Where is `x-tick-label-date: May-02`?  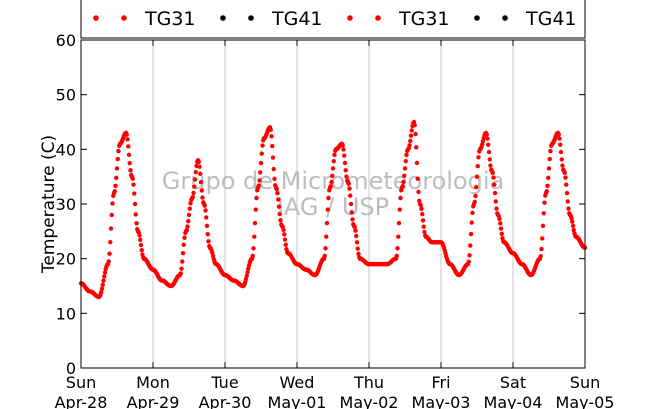
x-tick-label-date: May-02 is located at coordinates (369, 401).